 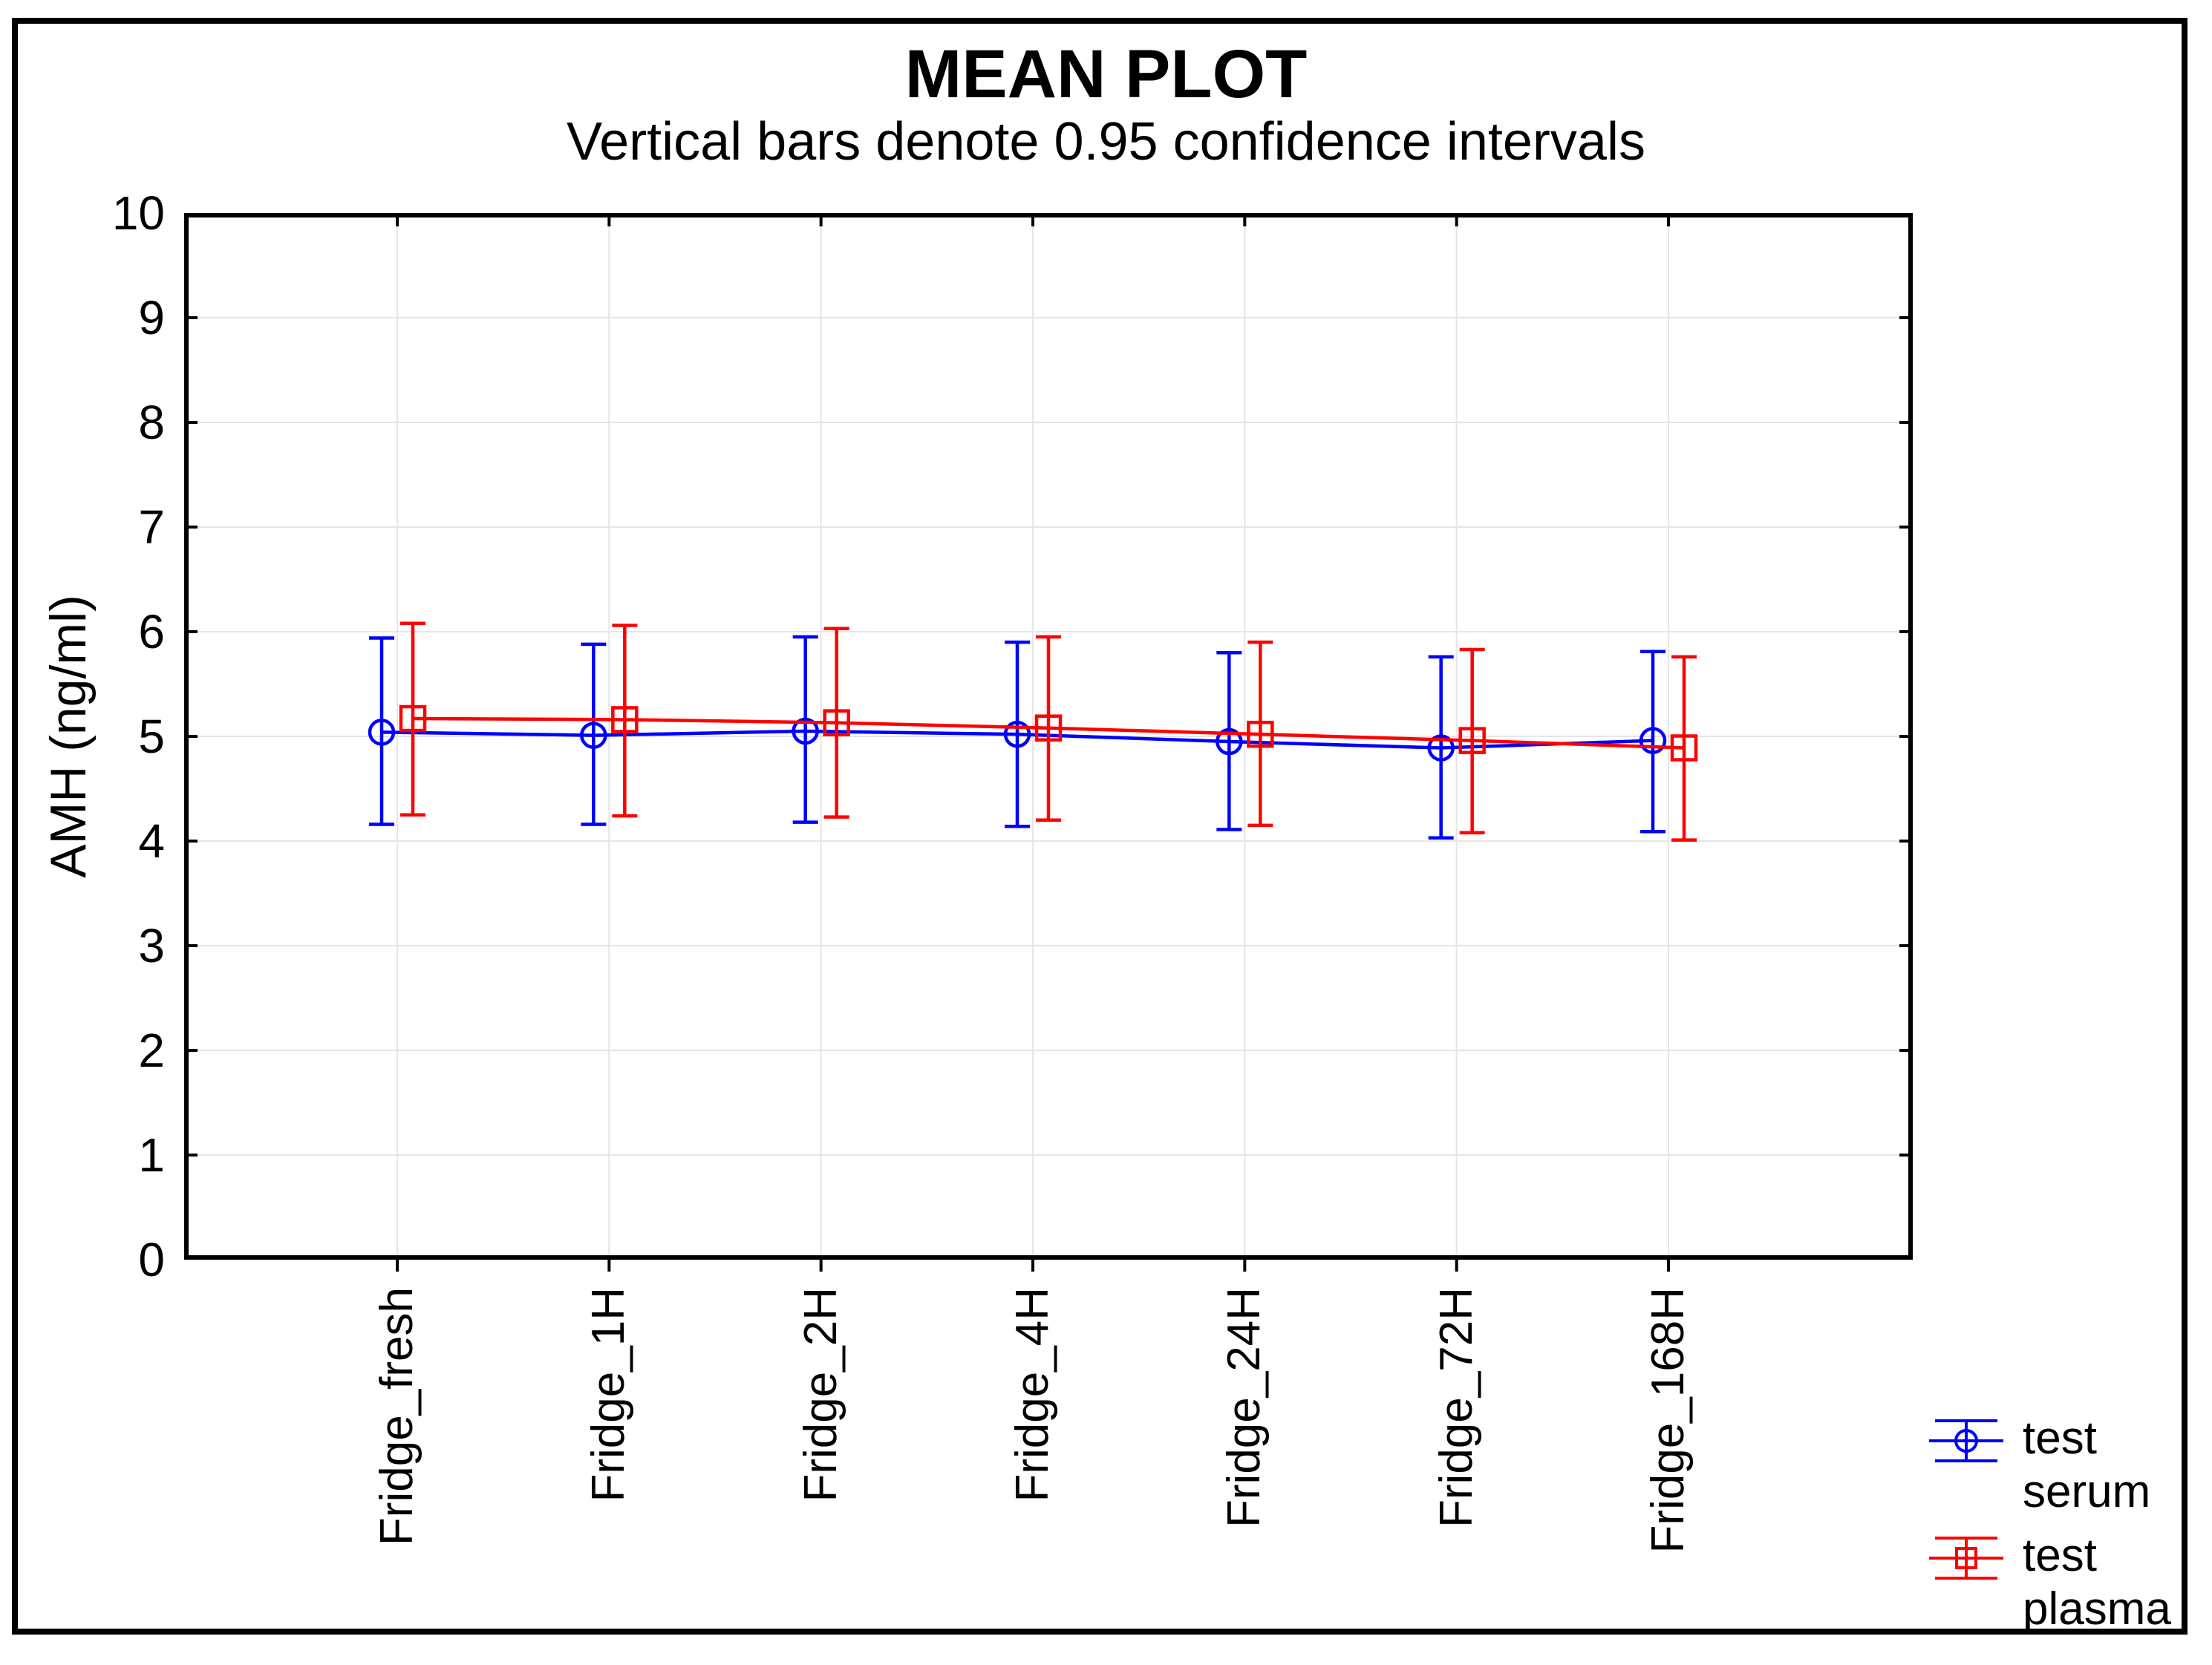 I want to click on y-tick-label: 10, so click(x=138, y=213).